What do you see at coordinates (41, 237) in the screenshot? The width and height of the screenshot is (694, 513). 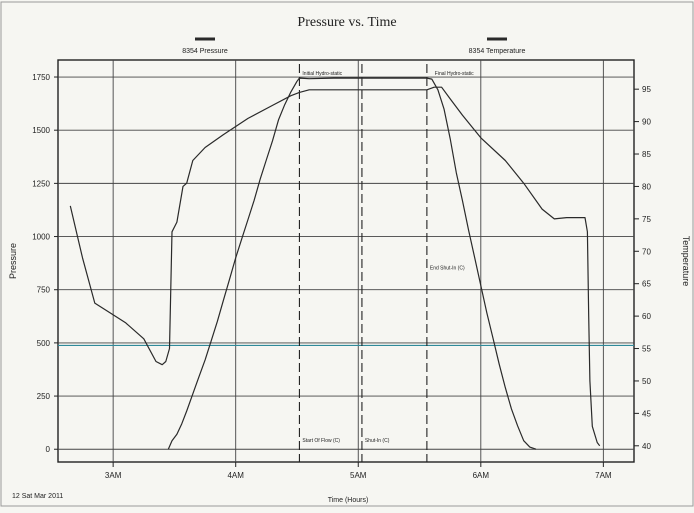 I see `y-tick-label: 1000` at bounding box center [41, 237].